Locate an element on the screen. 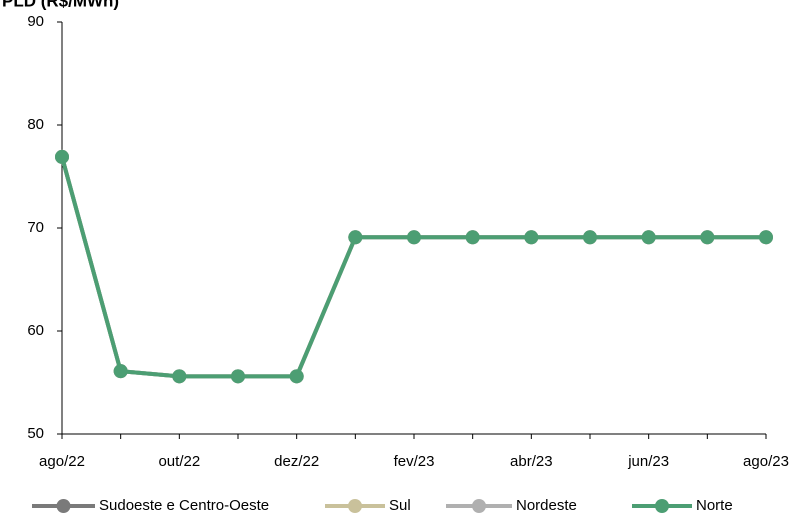 Image resolution: width=795 pixels, height=520 pixels. x-tick-label: dez/22 is located at coordinates (296, 461).